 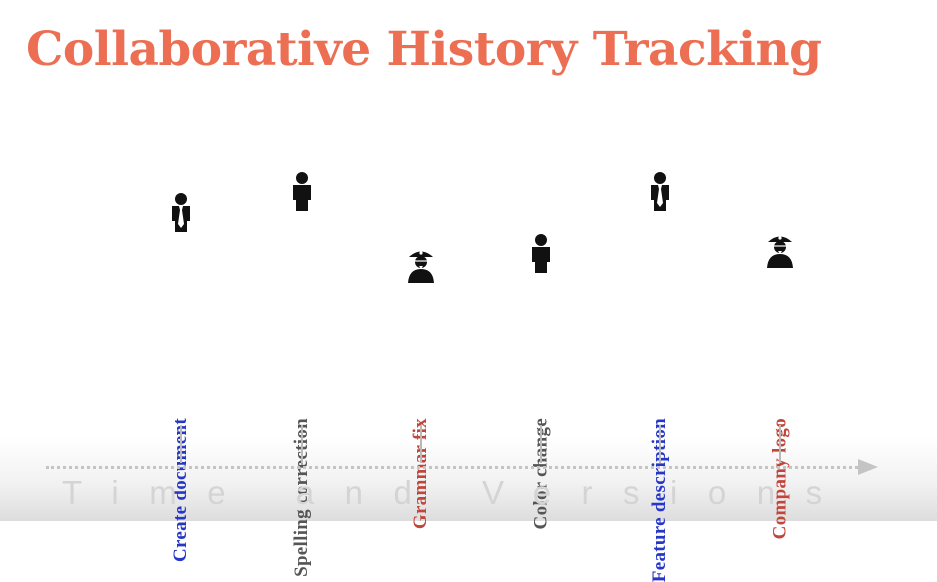 I want to click on axis-label: Time and Versions, so click(x=457, y=492).